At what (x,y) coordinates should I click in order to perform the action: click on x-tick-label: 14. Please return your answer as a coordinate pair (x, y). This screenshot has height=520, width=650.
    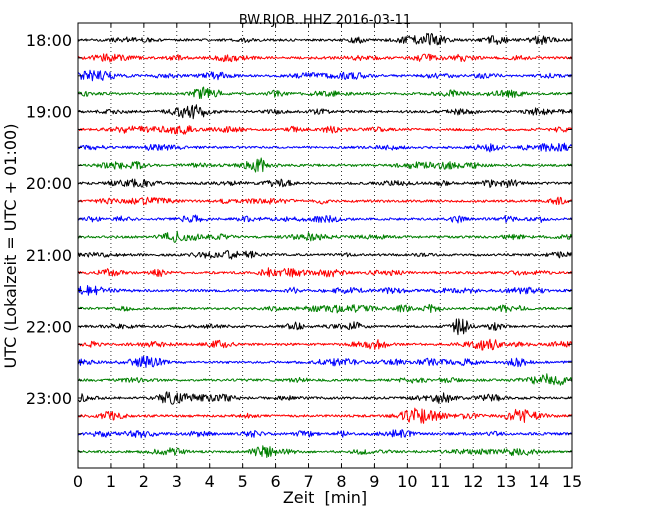
    Looking at the image, I should click on (539, 481).